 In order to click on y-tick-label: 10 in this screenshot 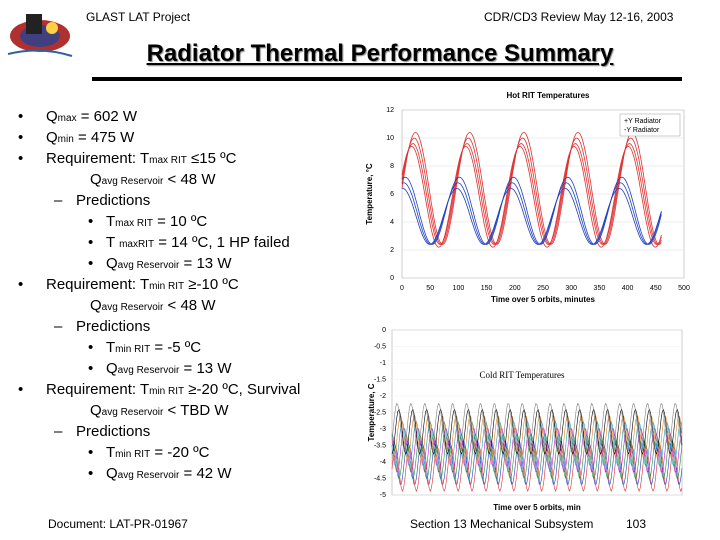, I will do `click(390, 138)`.